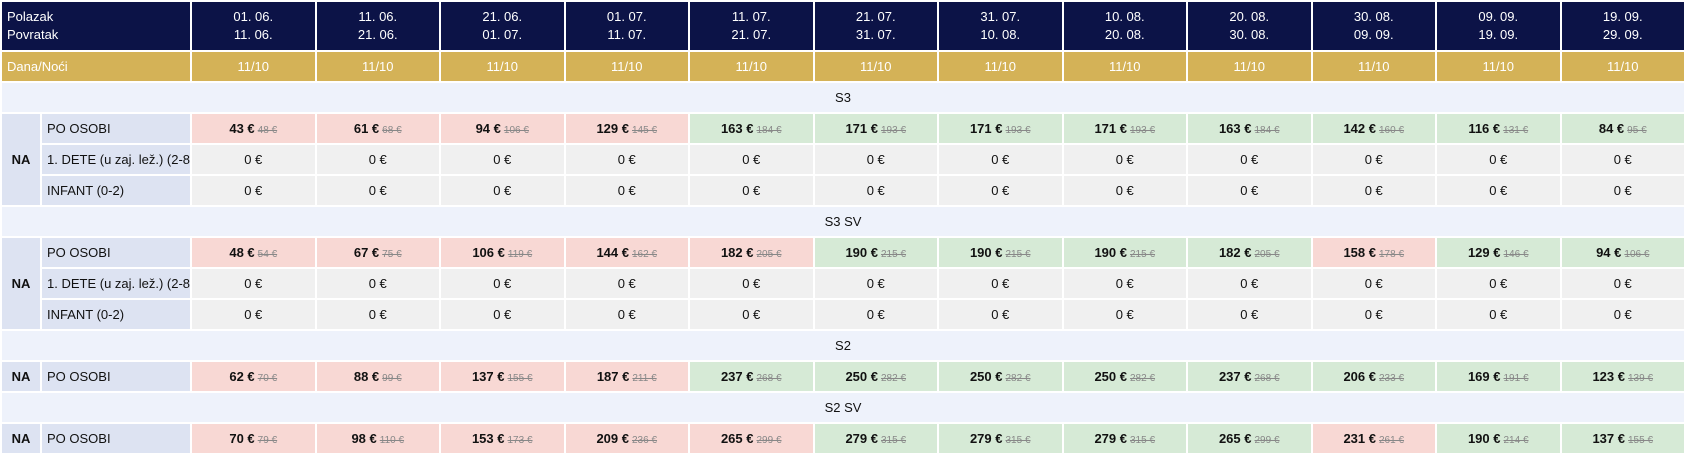 This screenshot has height=459, width=1686. What do you see at coordinates (377, 128) in the screenshot?
I see `price-cell: 61 €68 €` at bounding box center [377, 128].